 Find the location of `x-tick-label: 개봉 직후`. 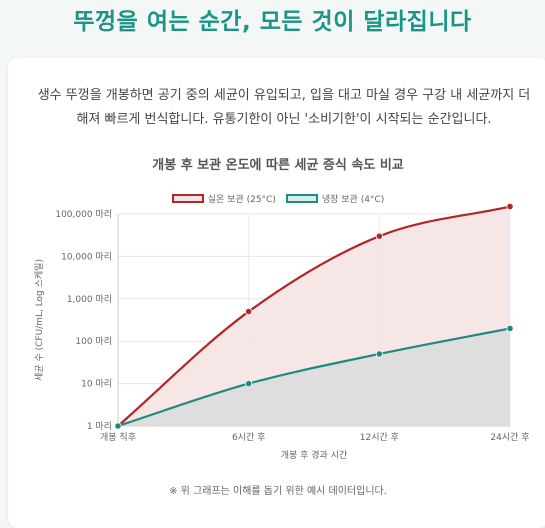

x-tick-label: 개봉 직후 is located at coordinates (118, 437).